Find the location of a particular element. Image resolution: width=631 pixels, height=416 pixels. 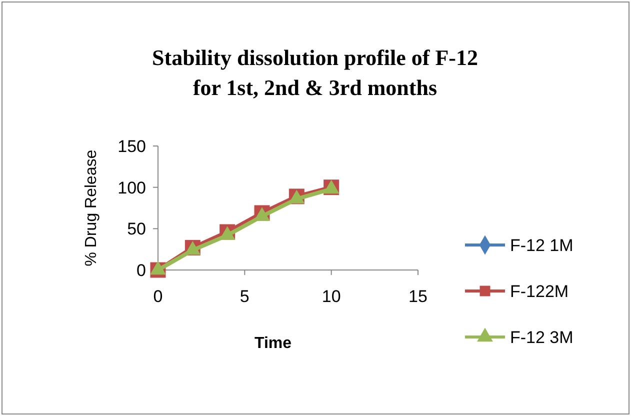

x-tick-label: 0 is located at coordinates (158, 296).